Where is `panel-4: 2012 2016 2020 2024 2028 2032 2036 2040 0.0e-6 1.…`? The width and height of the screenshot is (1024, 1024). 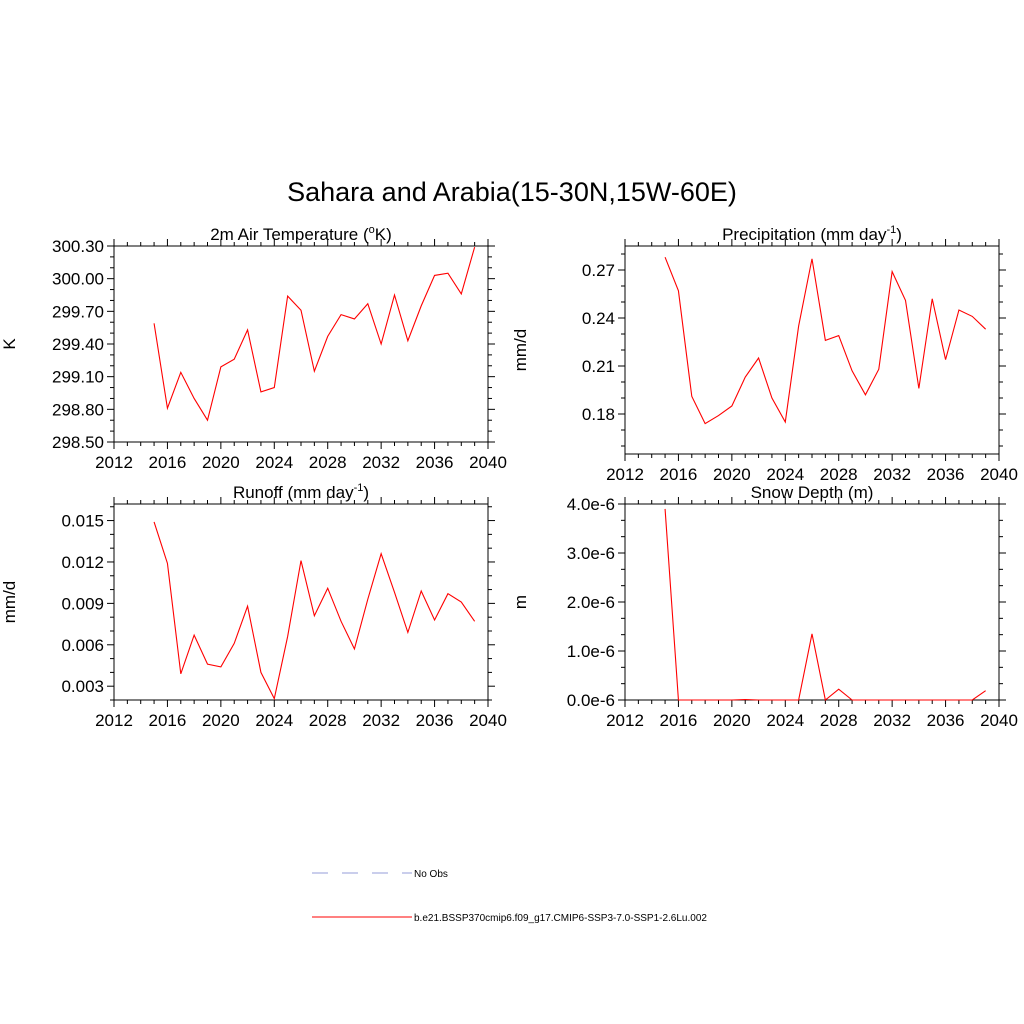
panel-4: 2012 2016 2020 2024 2028 2032 2036 2040 0.0e-6 1.… is located at coordinates (764, 606).